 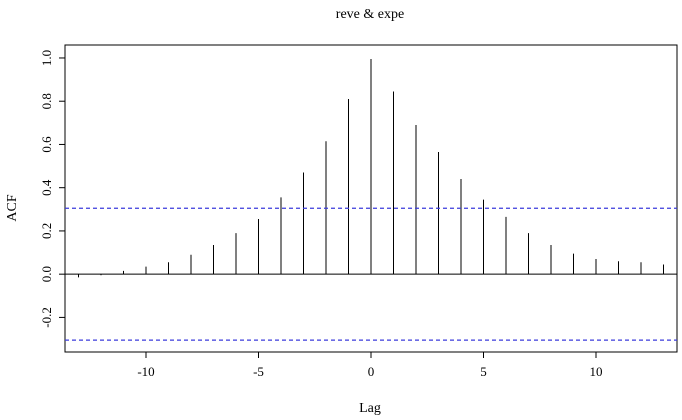 What do you see at coordinates (258, 371) in the screenshot?
I see `x-tick-label: -5` at bounding box center [258, 371].